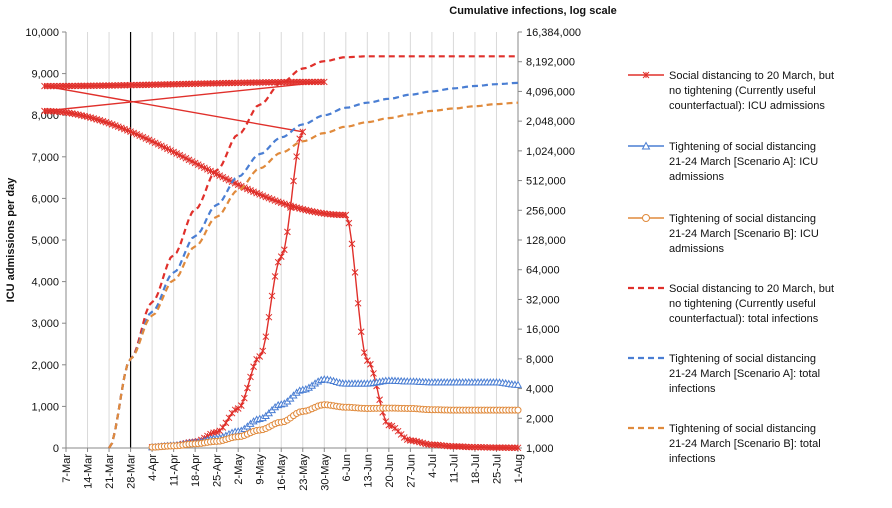 This screenshot has width=892, height=508. Describe the element at coordinates (390, 471) in the screenshot. I see `x-tick-label: 20-Jun` at that location.